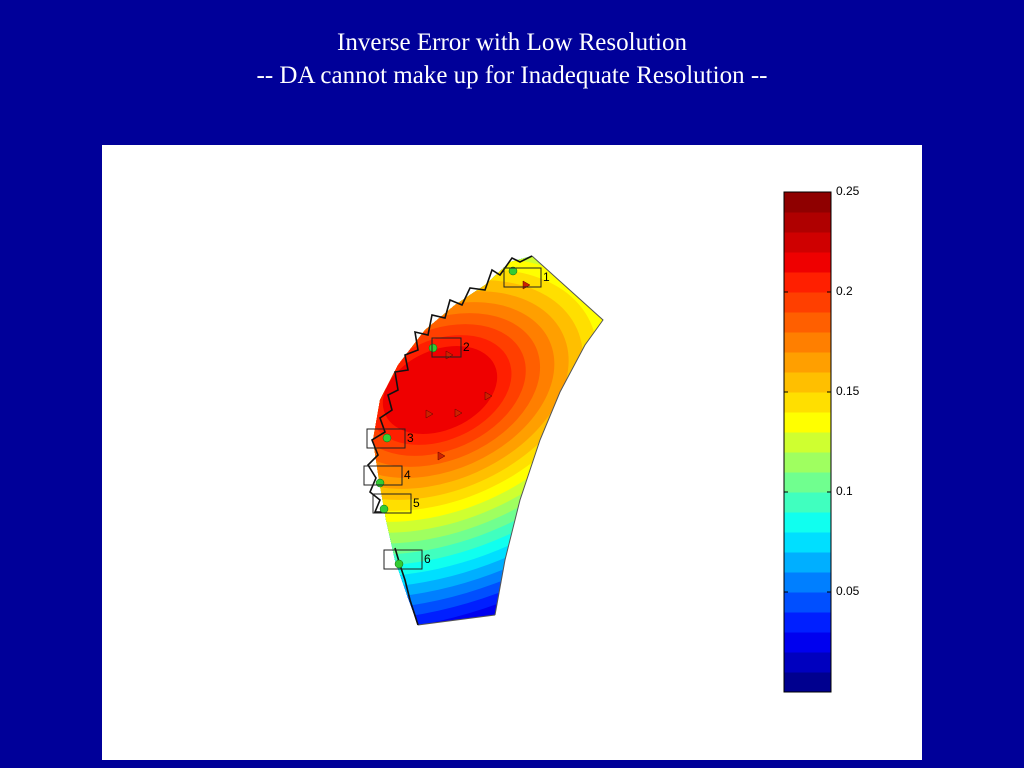  I want to click on colorbar-tick-label: 0.2, so click(844, 291).